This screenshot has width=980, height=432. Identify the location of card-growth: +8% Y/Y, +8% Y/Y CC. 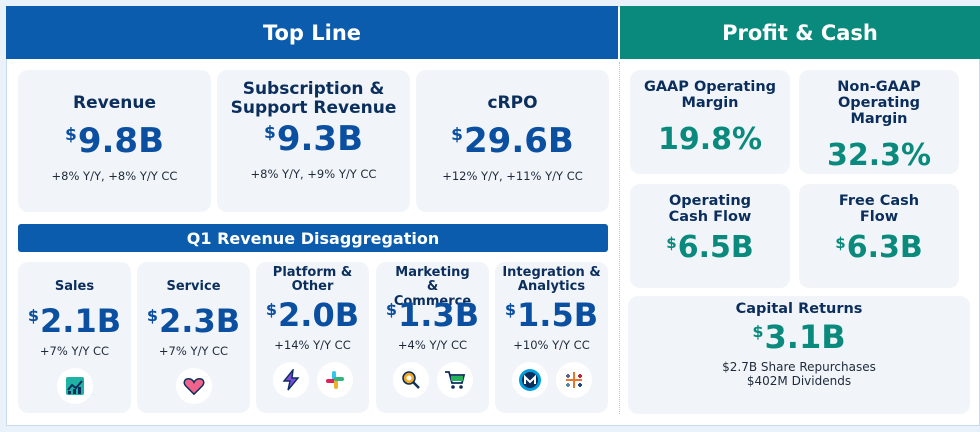
(114, 175).